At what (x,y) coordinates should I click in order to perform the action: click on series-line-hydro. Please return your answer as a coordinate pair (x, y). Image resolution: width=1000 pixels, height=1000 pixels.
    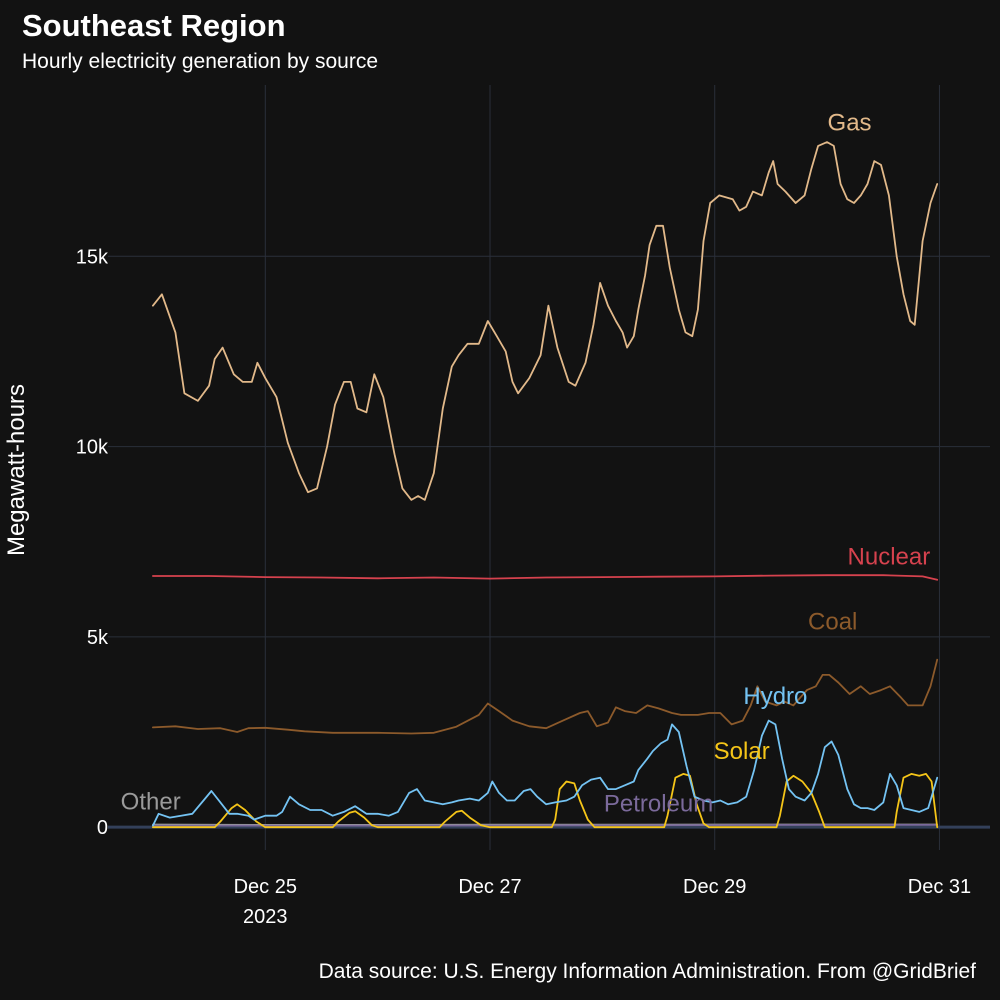
    Looking at the image, I should click on (545, 773).